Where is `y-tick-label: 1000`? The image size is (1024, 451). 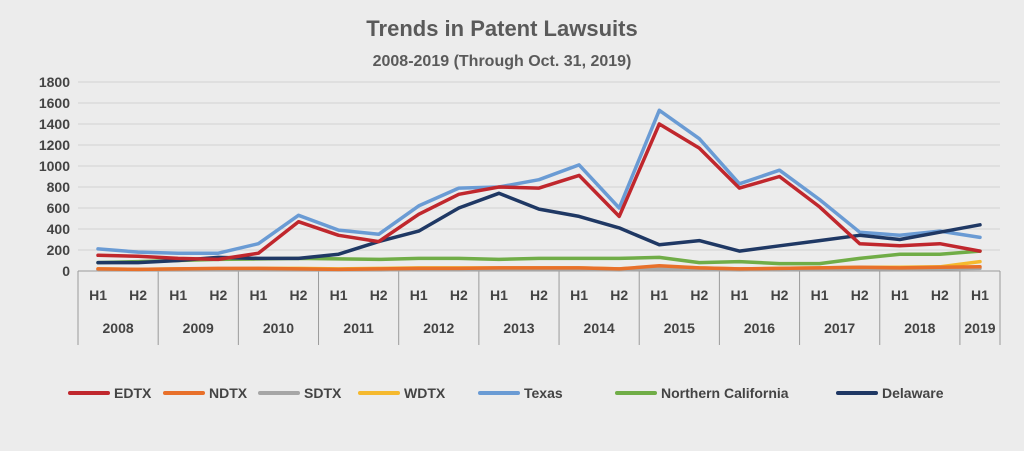 y-tick-label: 1000 is located at coordinates (54, 166).